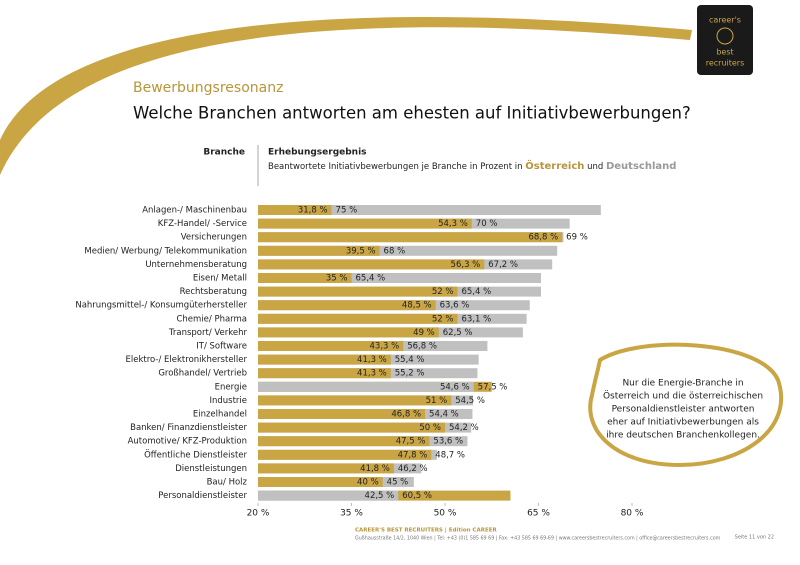  Describe the element at coordinates (347, 211) in the screenshot. I see `value-label: 75 %` at that location.